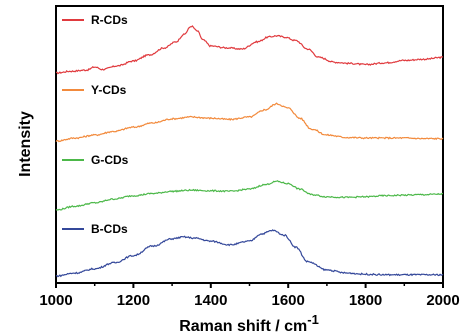 The image size is (468, 335). Describe the element at coordinates (109, 20) in the screenshot. I see `legend-label-r-cds: R-CDs` at that location.